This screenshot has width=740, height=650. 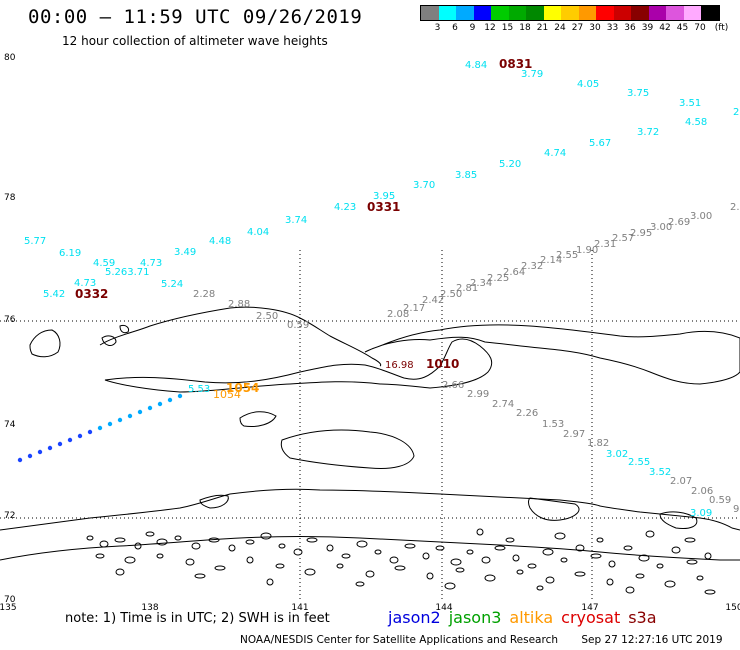 I want to click on legend-tick-label: 42, so click(x=665, y=28).